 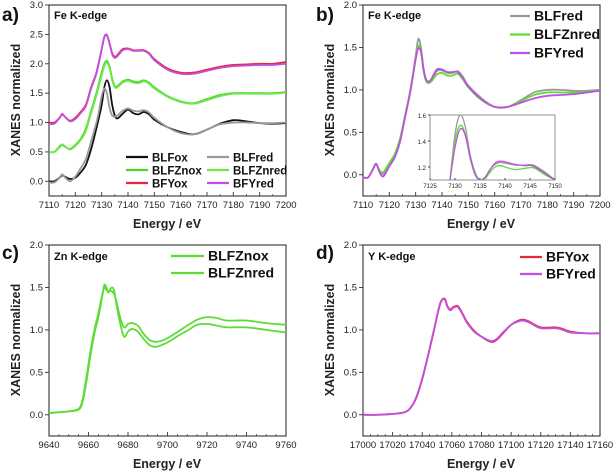 What do you see at coordinates (170, 185) in the screenshot?
I see `panel-a-legend-label: BFYox` at bounding box center [170, 185].